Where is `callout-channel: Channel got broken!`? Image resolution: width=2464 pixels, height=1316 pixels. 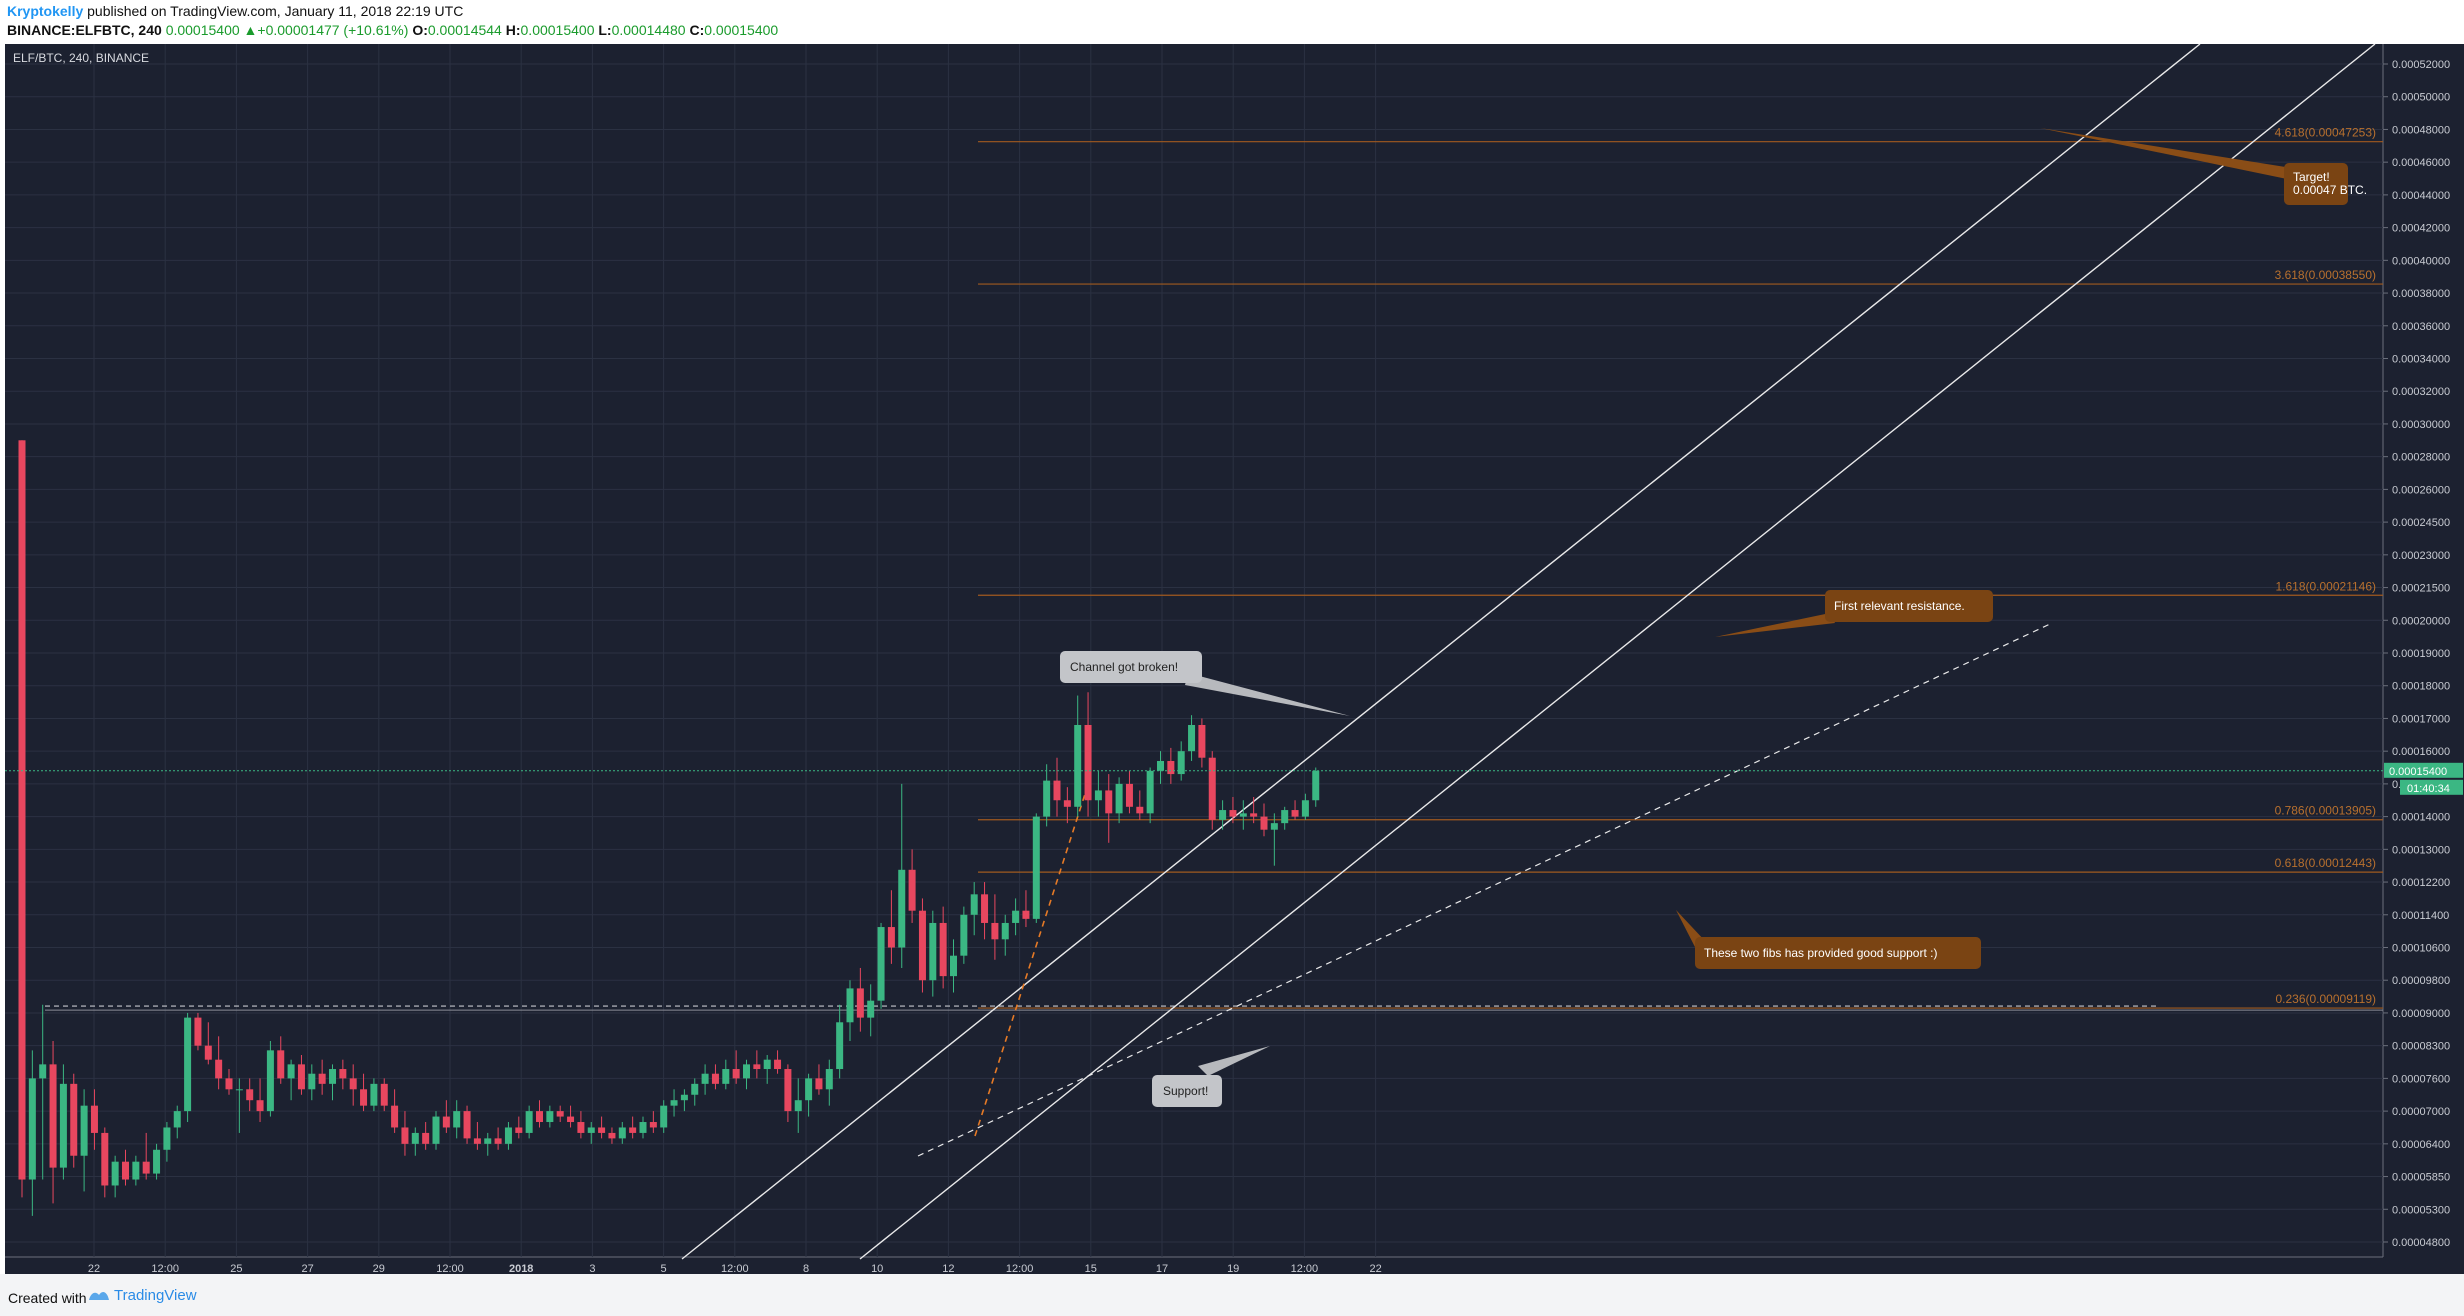
callout-channel: Channel got broken! is located at coordinates (1205, 683).